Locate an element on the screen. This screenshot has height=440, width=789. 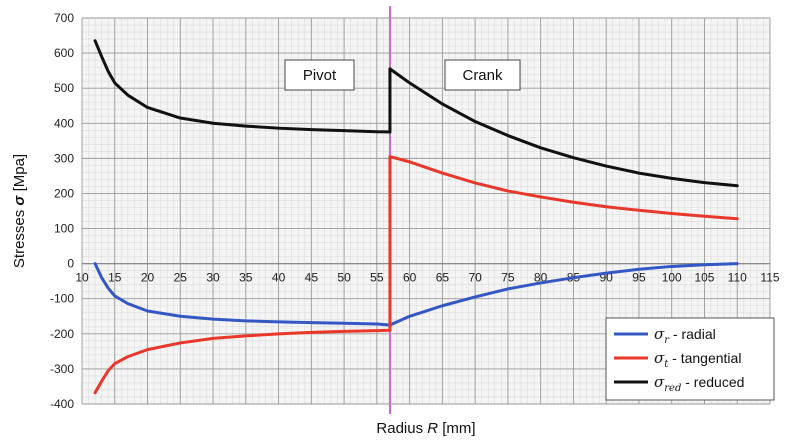
x-tick-label: 115 is located at coordinates (769, 278).